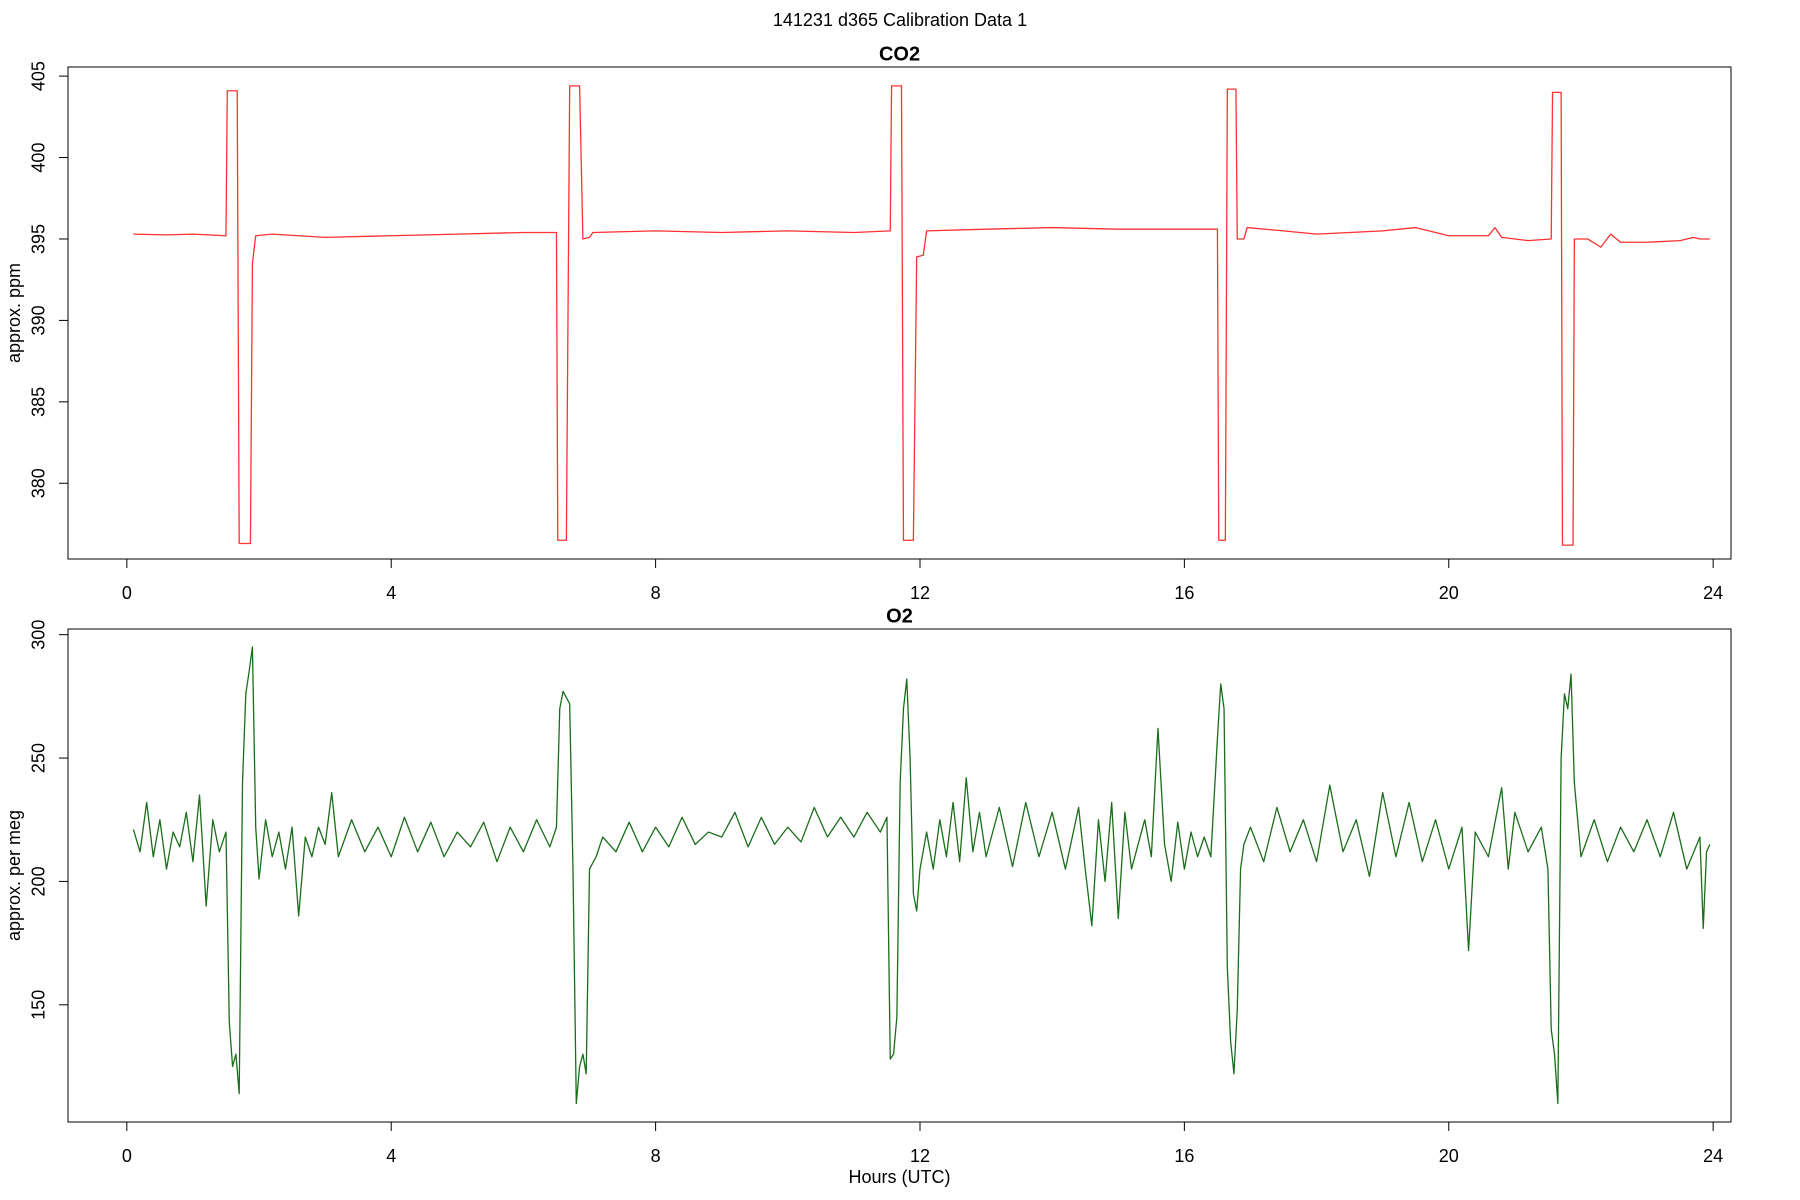 This screenshot has width=1800, height=1200. I want to click on y-tick-label: 395, so click(39, 239).